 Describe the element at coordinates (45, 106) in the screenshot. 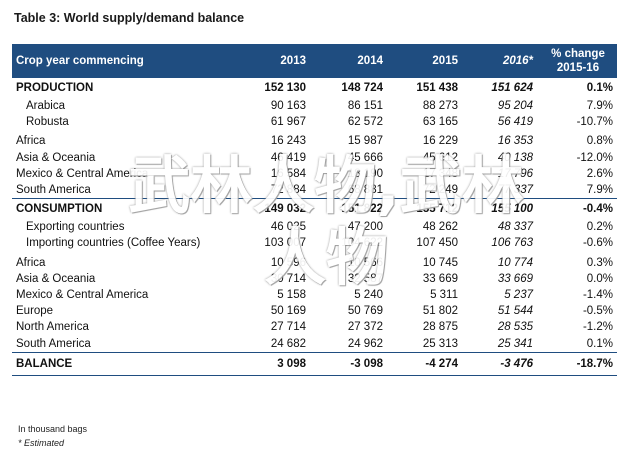

I see `row-label: Arabica` at that location.